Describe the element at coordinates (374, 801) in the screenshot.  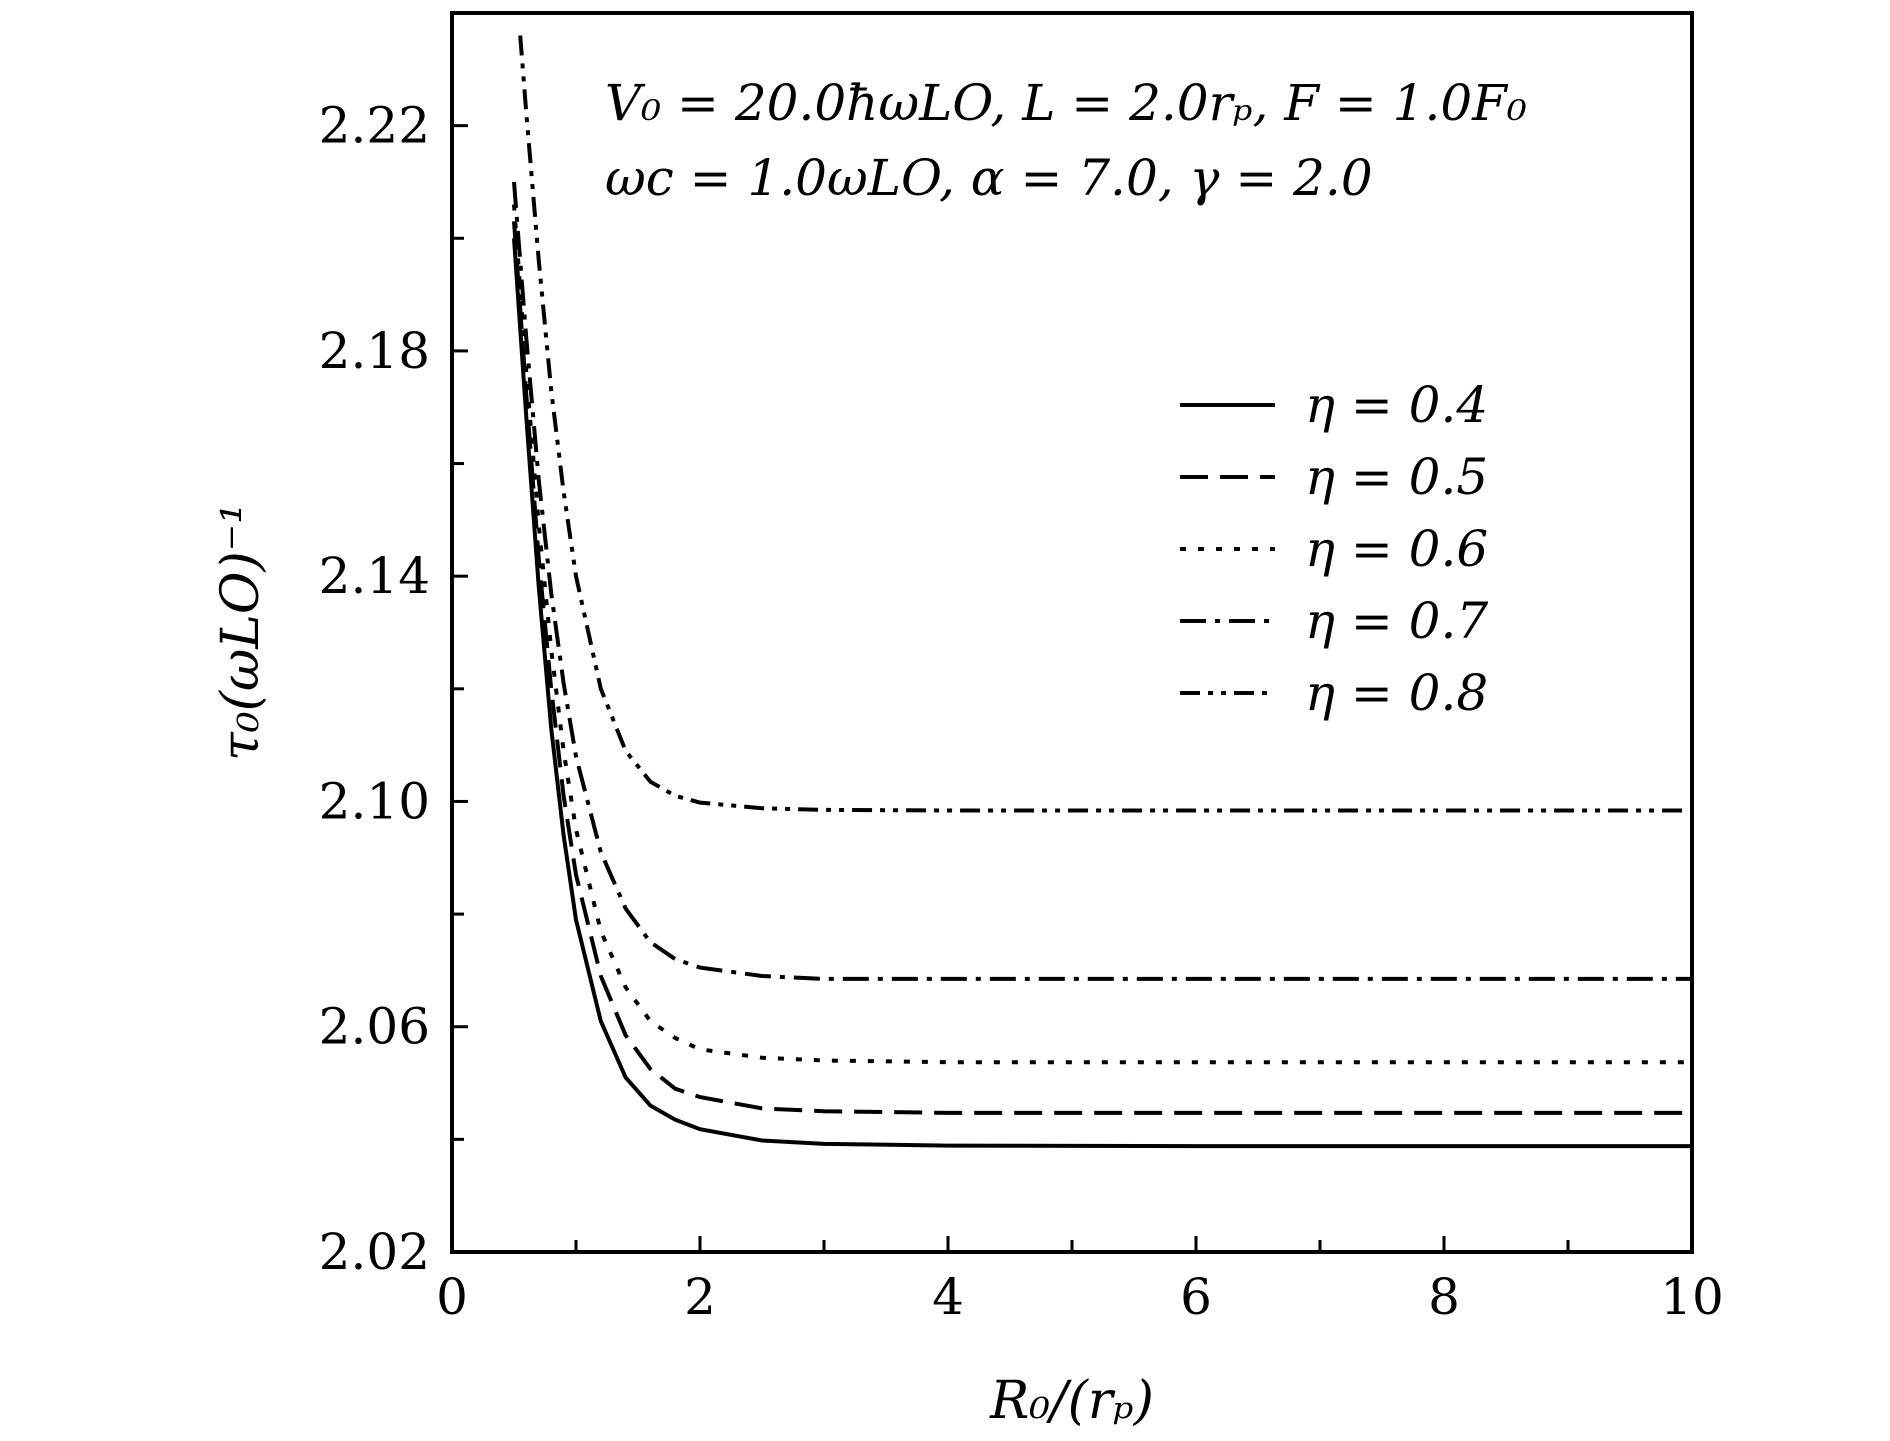
I see `y-tick-label: 2.10` at that location.